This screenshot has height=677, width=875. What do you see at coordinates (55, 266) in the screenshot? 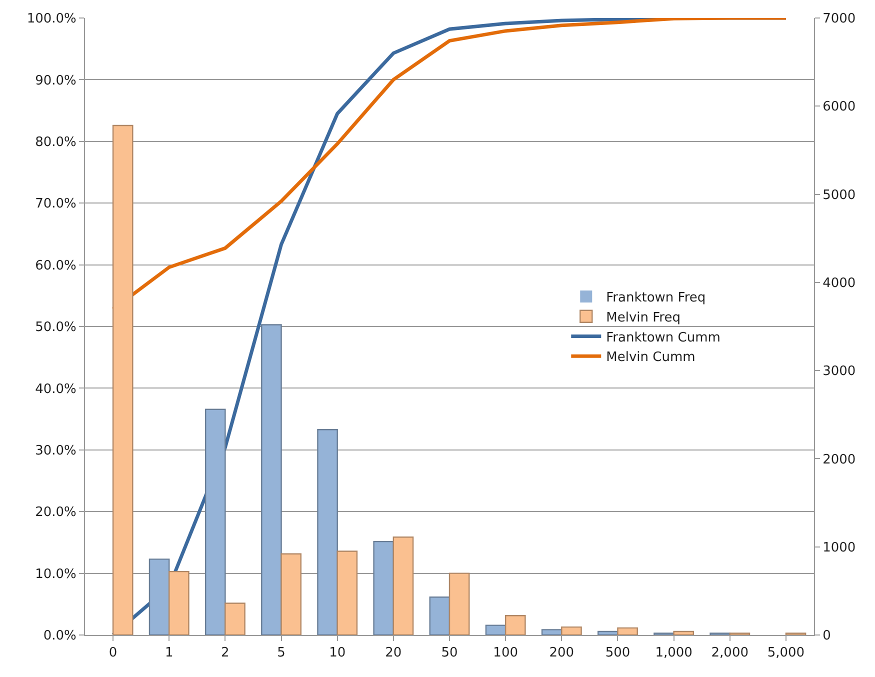
I see `y-tick-label: 60.0%` at bounding box center [55, 266].